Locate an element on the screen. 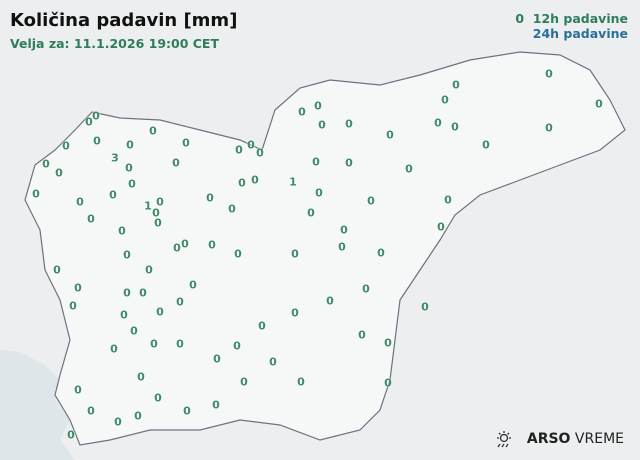  arso-logo: ARSO VREME is located at coordinates (559, 439).